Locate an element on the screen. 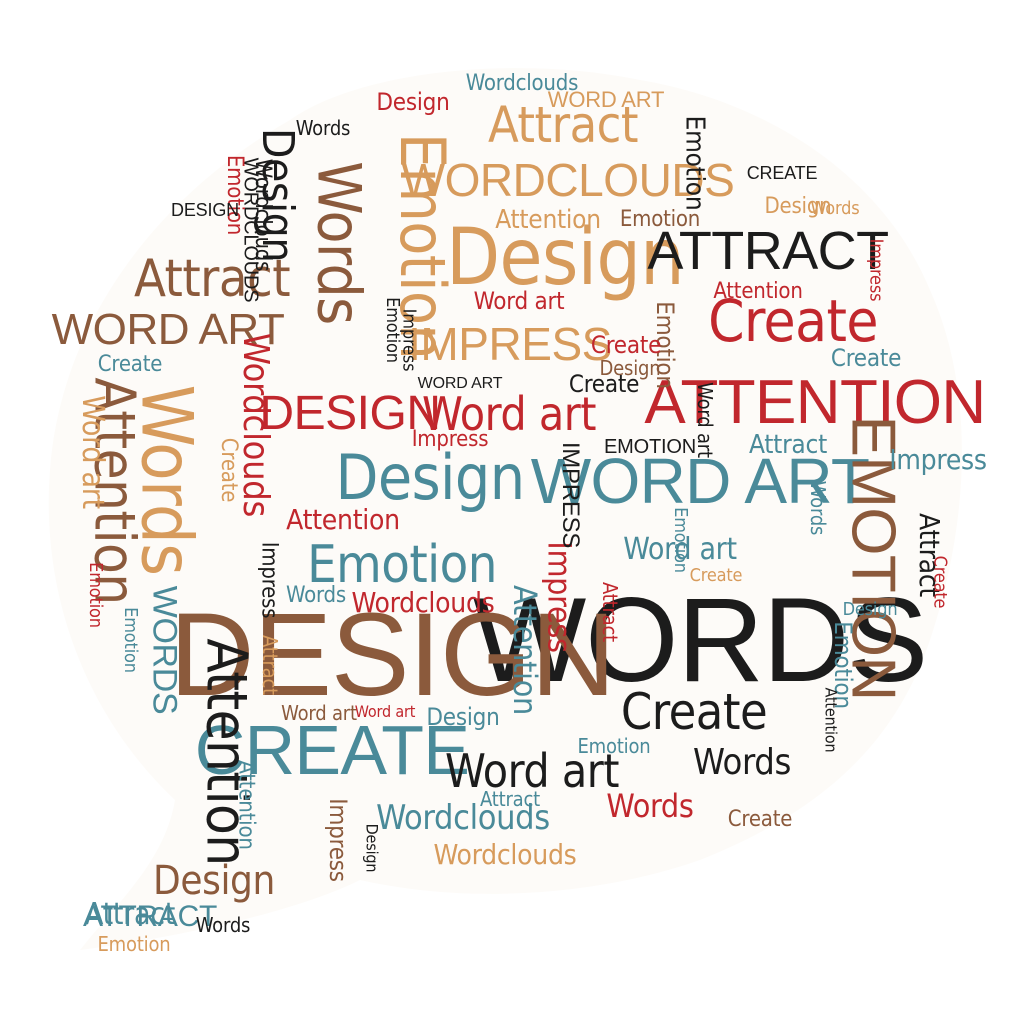 The image size is (1024, 1024). cloud-word: ATTENTION is located at coordinates (815, 402).